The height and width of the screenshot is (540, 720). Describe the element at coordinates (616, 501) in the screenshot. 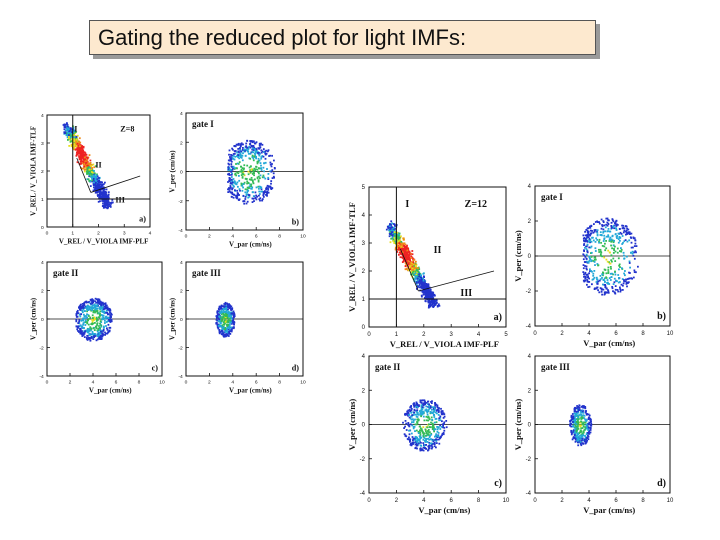

I see `x-tick-label: 6` at that location.